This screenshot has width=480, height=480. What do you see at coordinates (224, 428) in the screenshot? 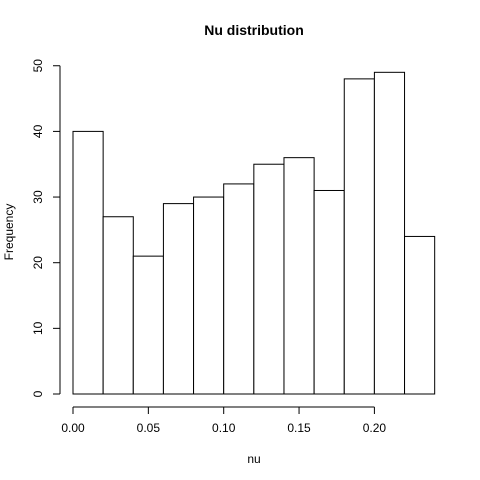
I see `x-tick-label: 0.10` at bounding box center [224, 428].